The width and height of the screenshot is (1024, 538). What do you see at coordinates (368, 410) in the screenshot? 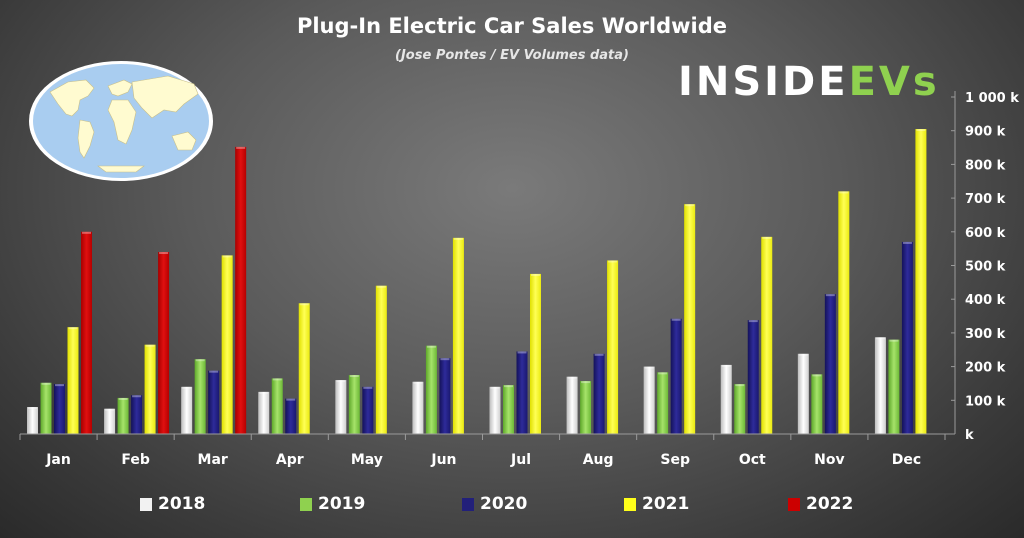
I see `bar-2020-may` at bounding box center [368, 410].